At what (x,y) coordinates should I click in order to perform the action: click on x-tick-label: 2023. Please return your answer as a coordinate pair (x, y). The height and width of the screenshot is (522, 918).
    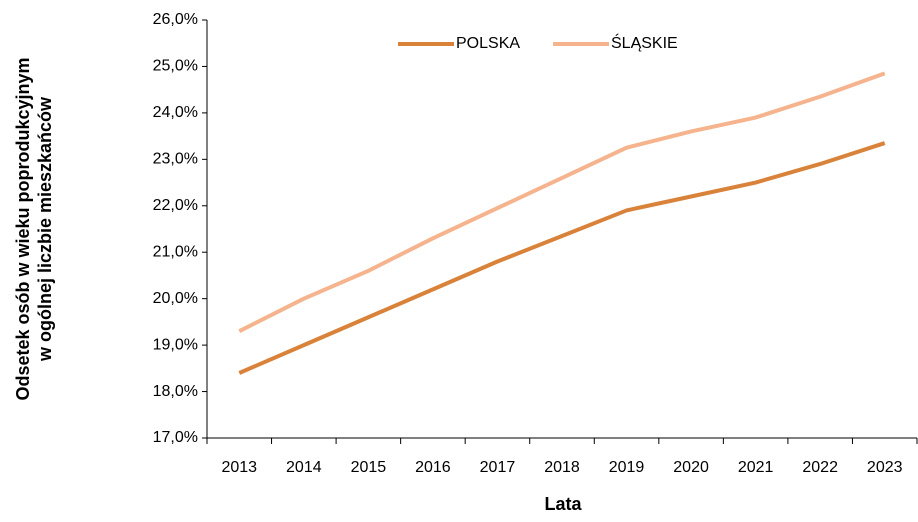
    Looking at the image, I should click on (885, 467).